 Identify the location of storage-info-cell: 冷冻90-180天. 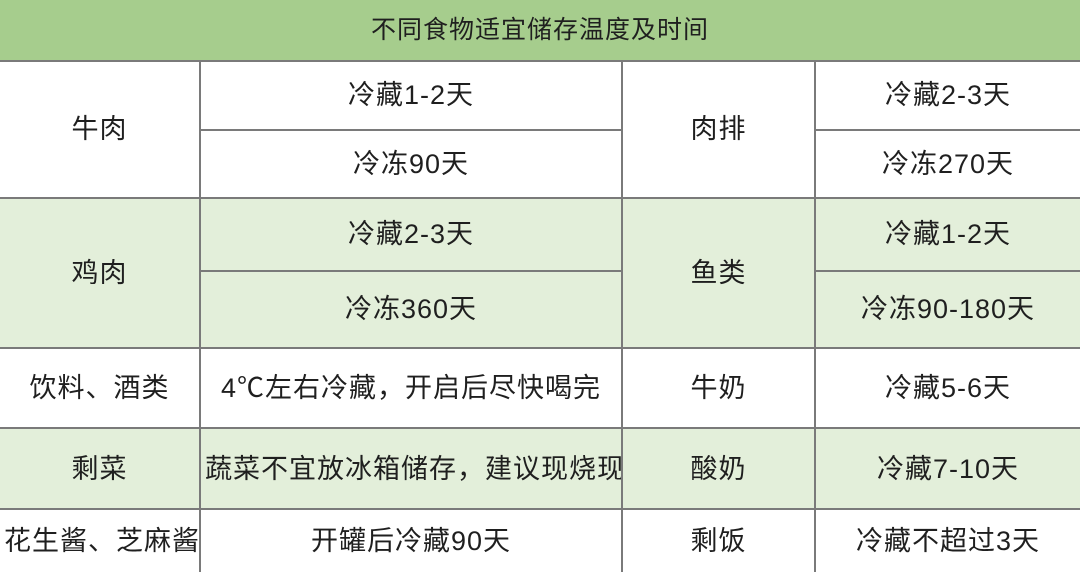
(946, 309).